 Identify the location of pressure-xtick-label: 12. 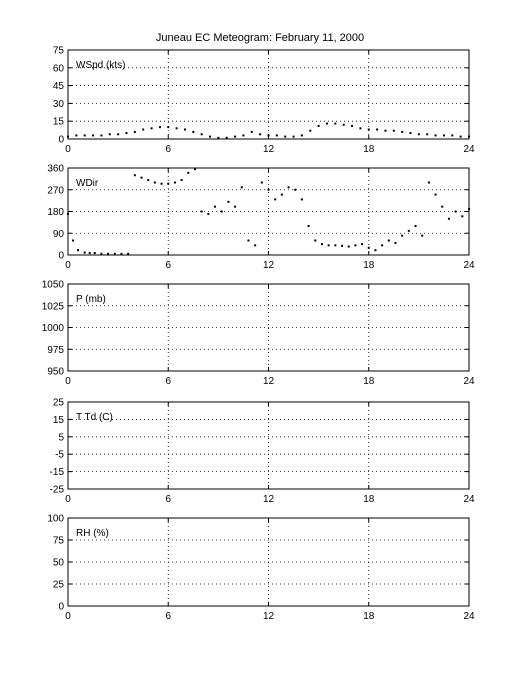
(269, 381).